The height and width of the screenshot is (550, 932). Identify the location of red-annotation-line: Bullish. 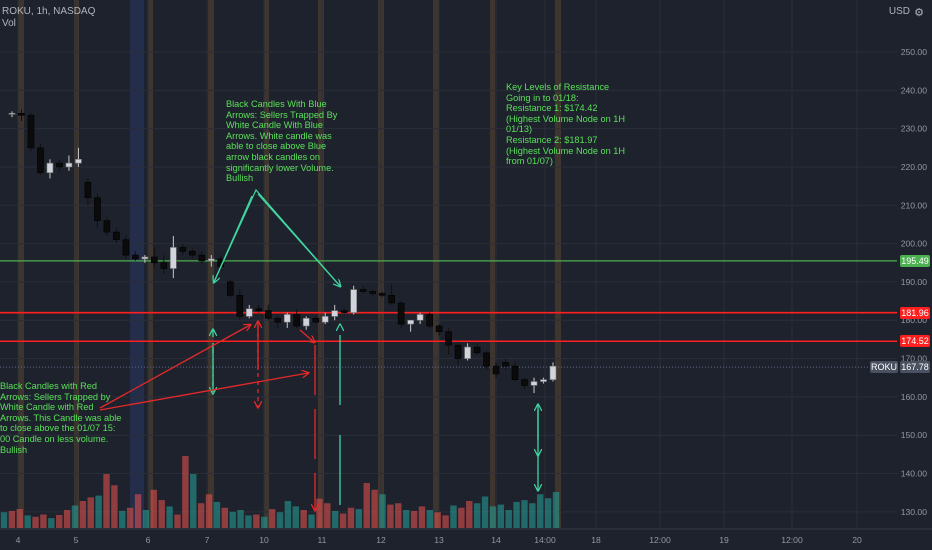
(14, 449).